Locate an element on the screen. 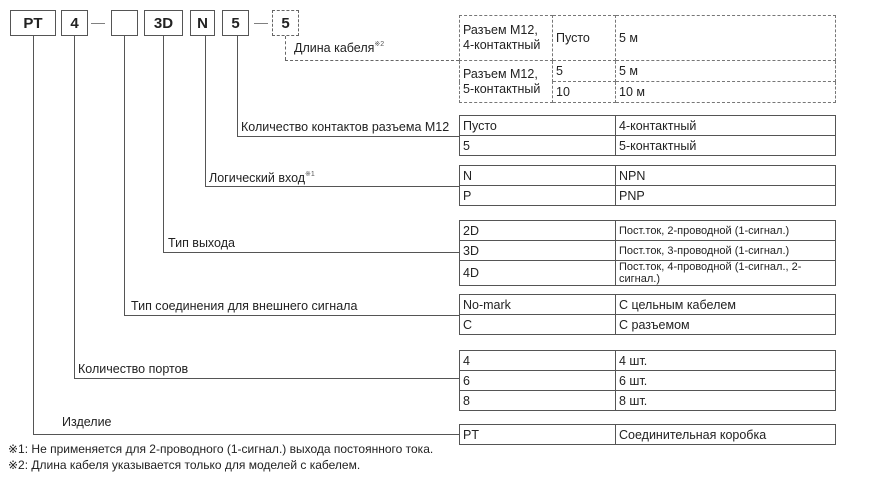 The width and height of the screenshot is (870, 487). table-row: 5 5-контактный is located at coordinates (647, 145).